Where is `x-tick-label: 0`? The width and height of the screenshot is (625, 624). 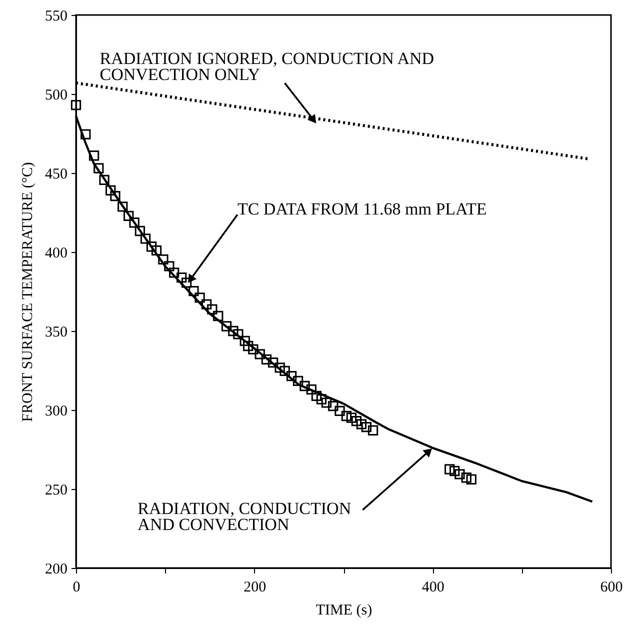 x-tick-label: 0 is located at coordinates (76, 588).